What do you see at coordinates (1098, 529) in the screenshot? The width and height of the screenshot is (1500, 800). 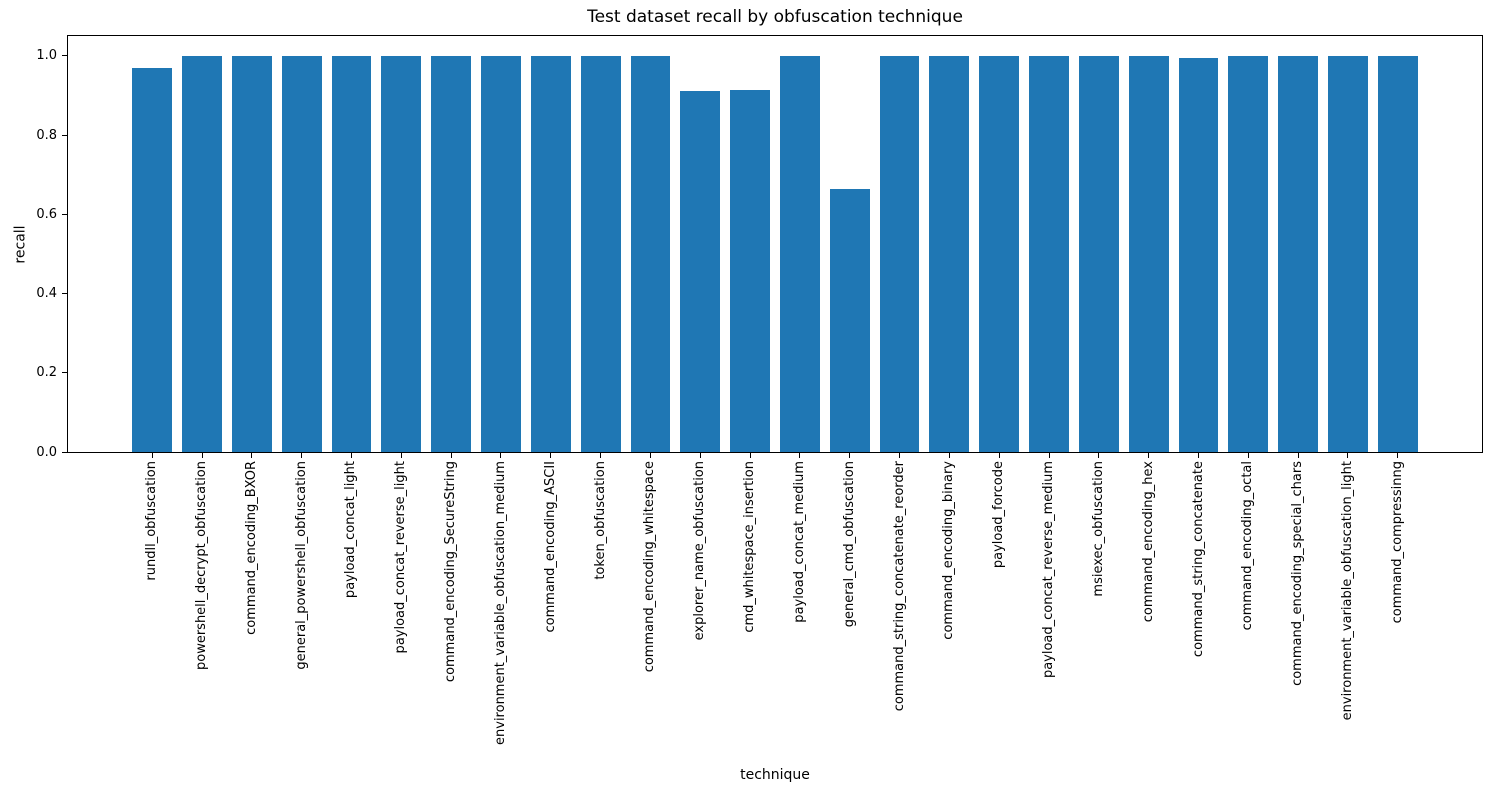 I see `x-tick-label: msiexec_obfuscation` at bounding box center [1098, 529].